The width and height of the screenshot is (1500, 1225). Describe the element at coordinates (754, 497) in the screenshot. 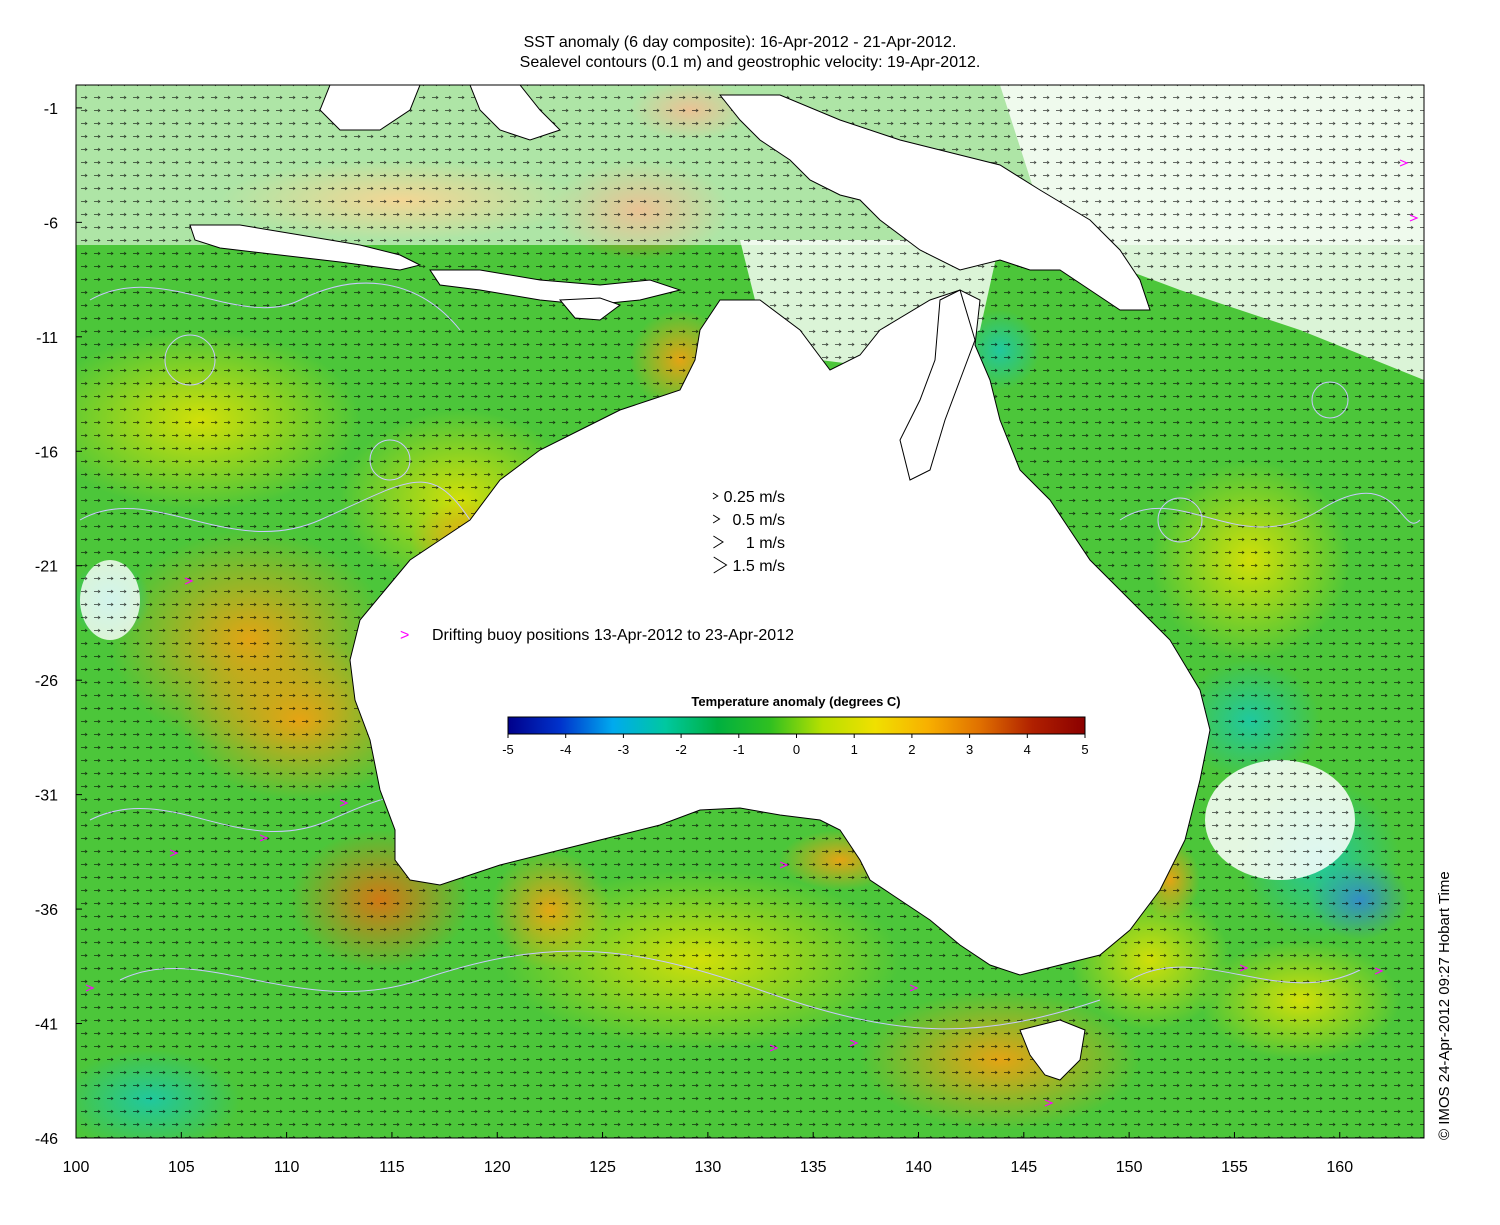

I see `velocity-legend-label: 0.25 m/s` at that location.